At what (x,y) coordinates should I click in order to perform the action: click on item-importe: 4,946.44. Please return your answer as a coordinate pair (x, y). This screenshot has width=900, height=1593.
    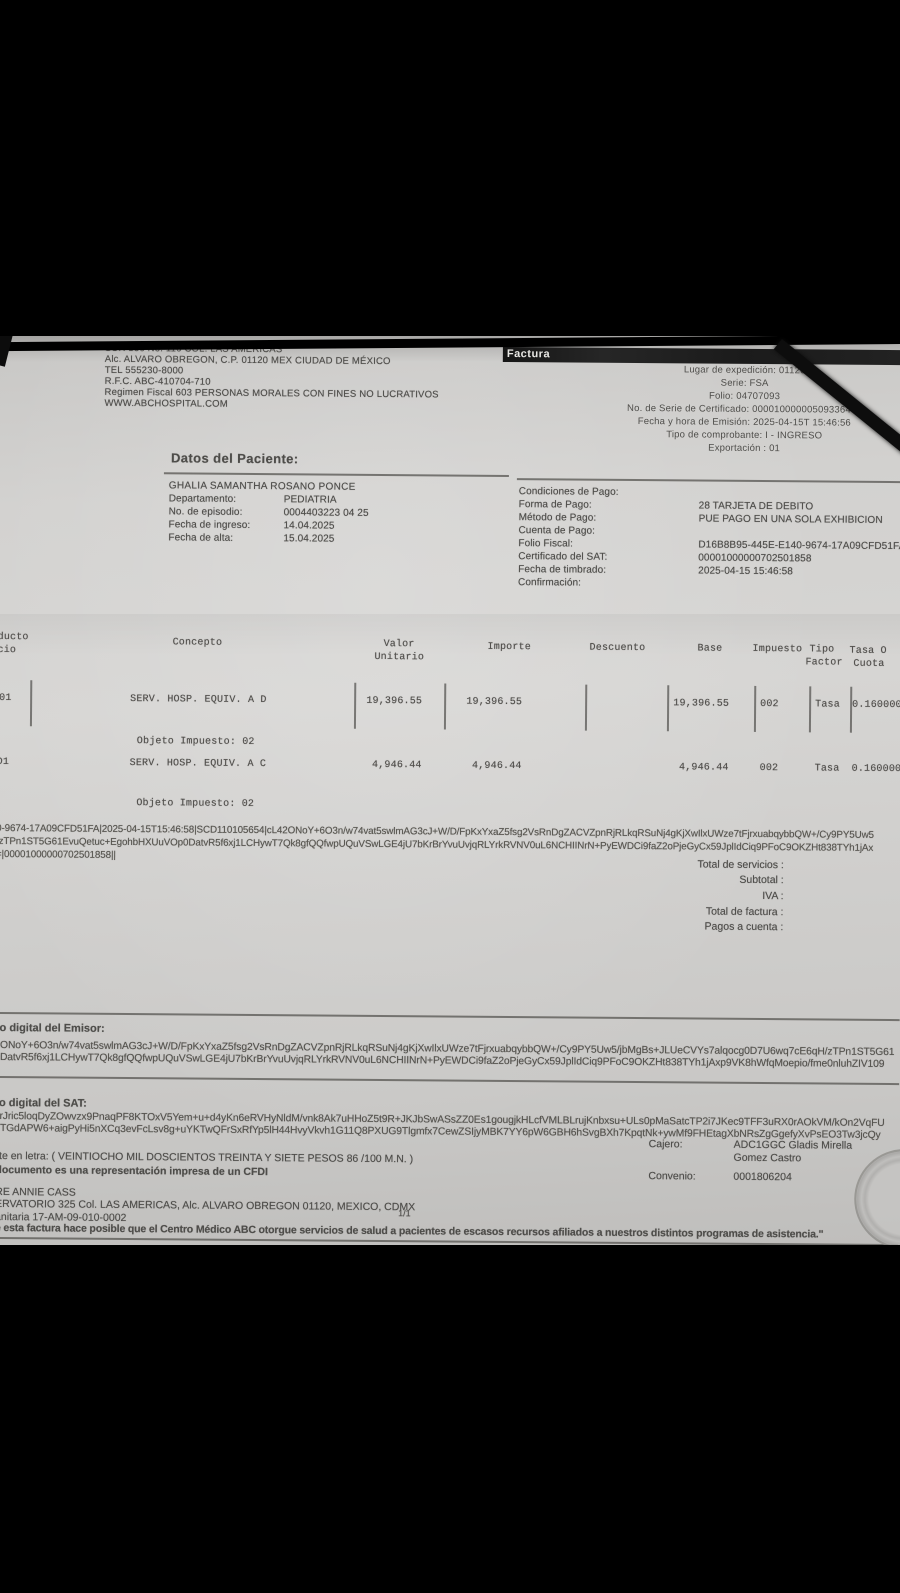
    Looking at the image, I should click on (496, 766).